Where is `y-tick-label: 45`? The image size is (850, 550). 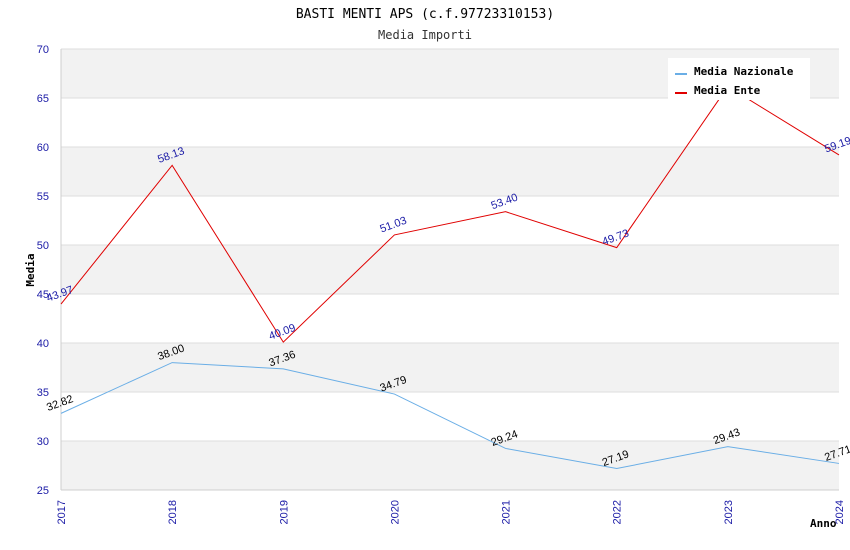 y-tick-label: 45 is located at coordinates (43, 295).